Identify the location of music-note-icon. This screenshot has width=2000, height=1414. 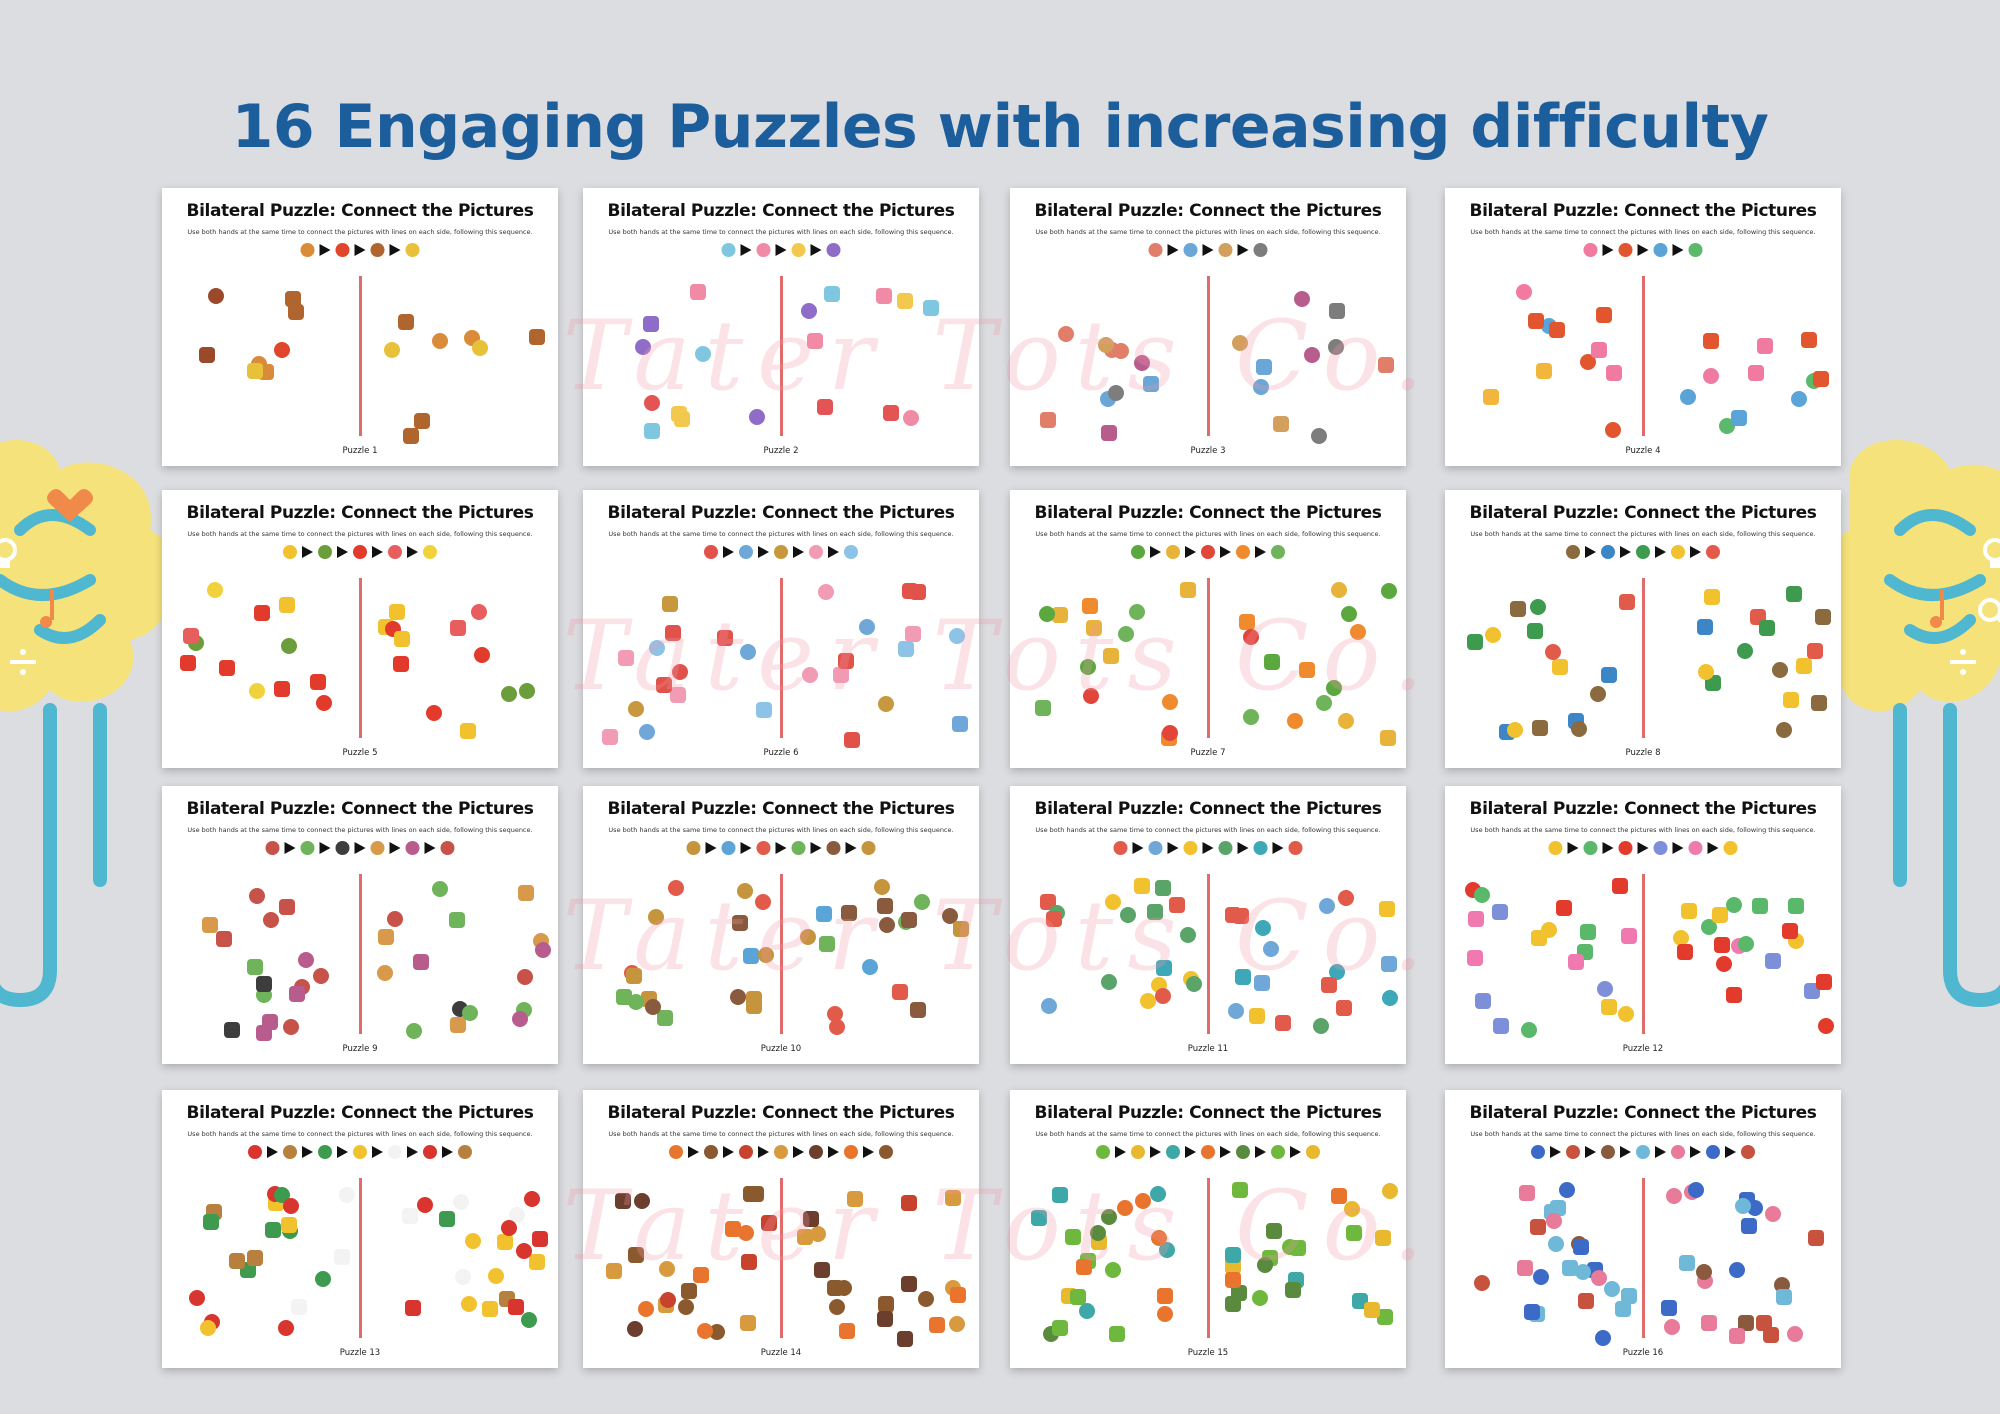
(47, 609).